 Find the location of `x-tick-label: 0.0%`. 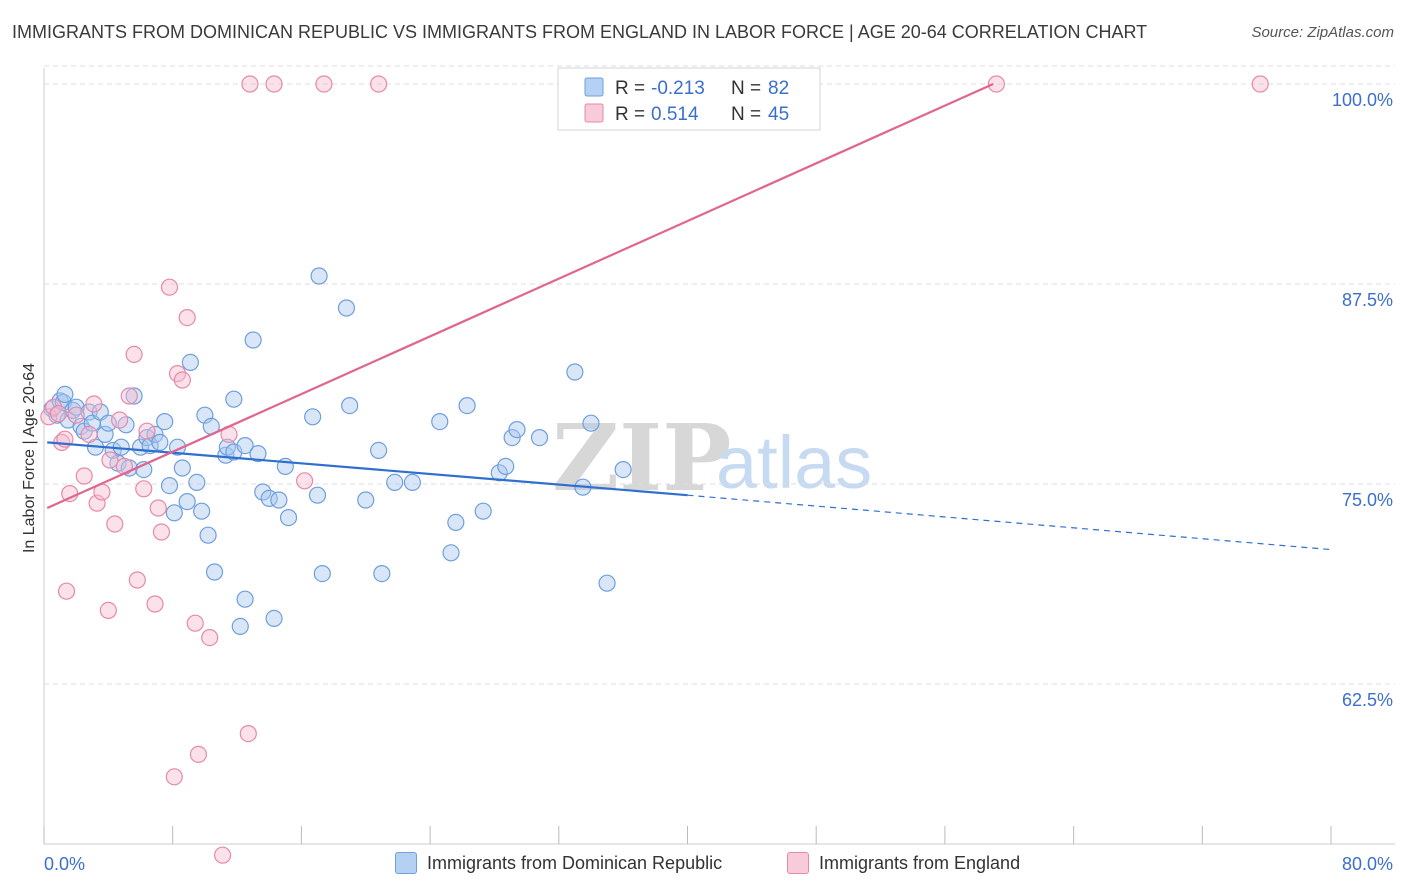

x-tick-label: 0.0% is located at coordinates (64, 864).